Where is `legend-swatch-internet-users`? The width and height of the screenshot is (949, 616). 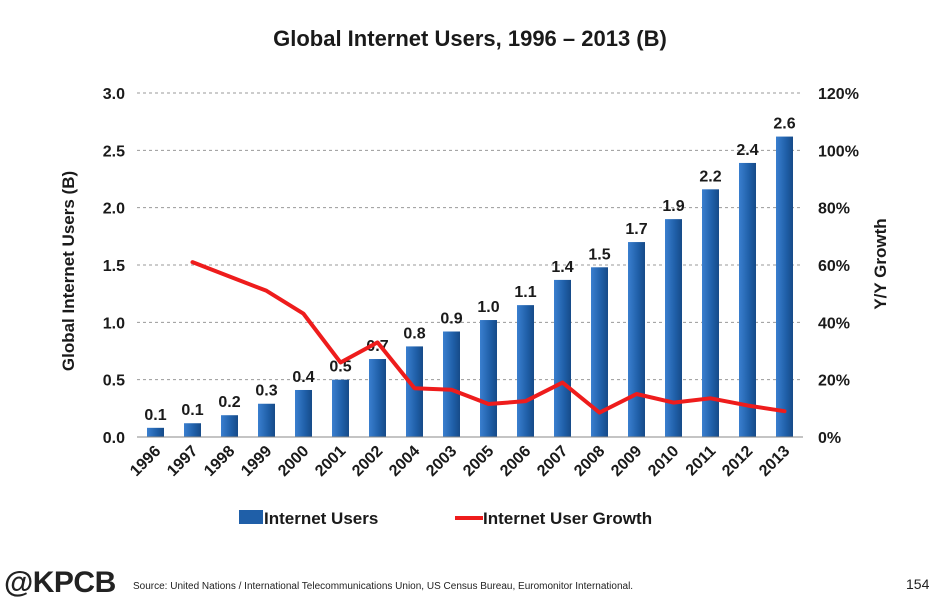
legend-swatch-internet-users is located at coordinates (251, 517).